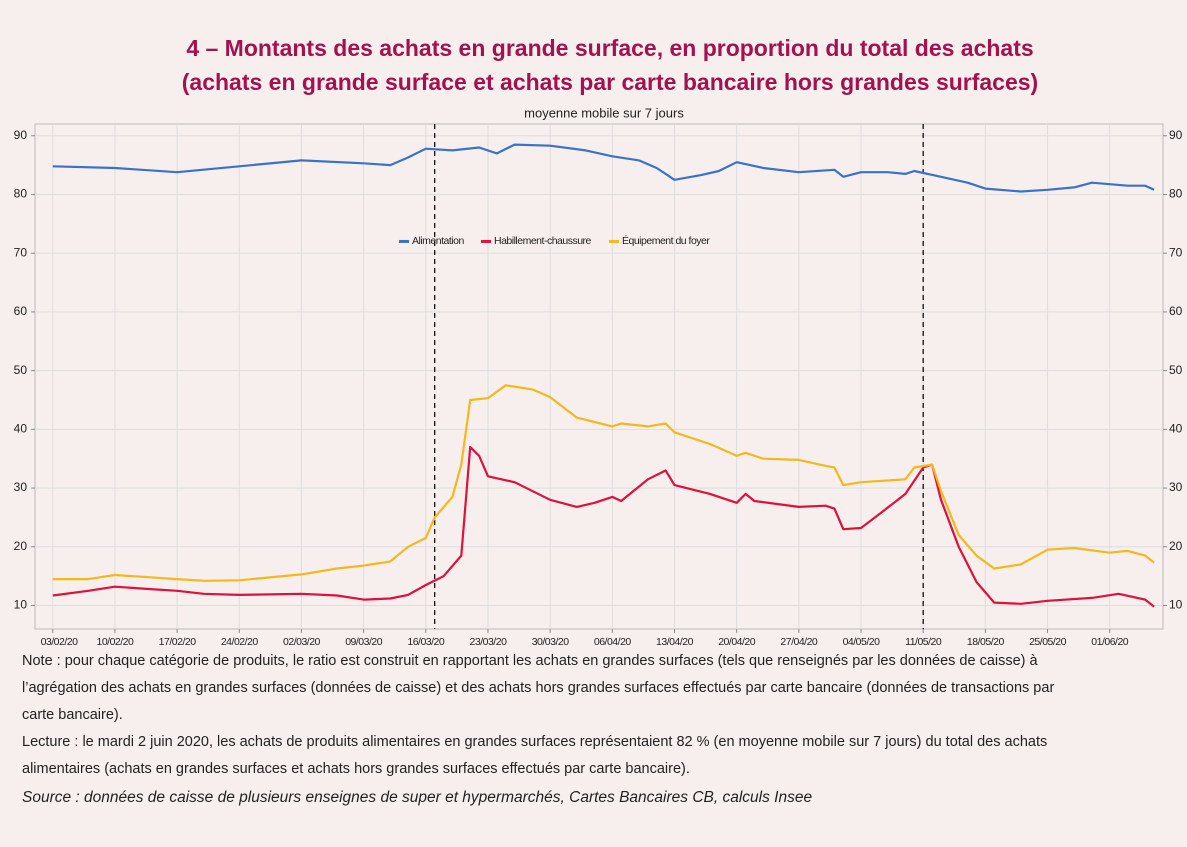 This screenshot has width=1187, height=847. Describe the element at coordinates (1176, 311) in the screenshot. I see `y2-tick-label: 60` at that location.